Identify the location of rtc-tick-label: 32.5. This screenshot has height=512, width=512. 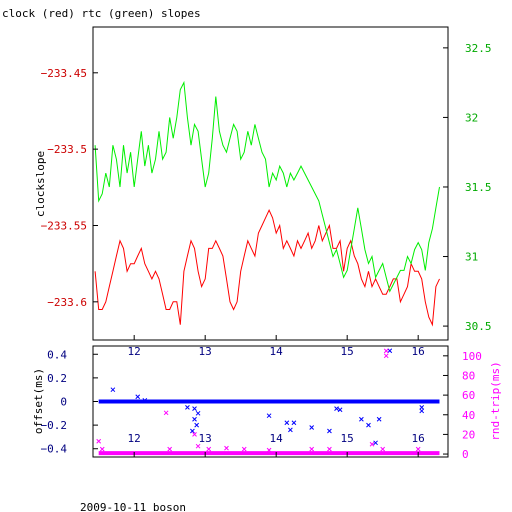
(478, 48).